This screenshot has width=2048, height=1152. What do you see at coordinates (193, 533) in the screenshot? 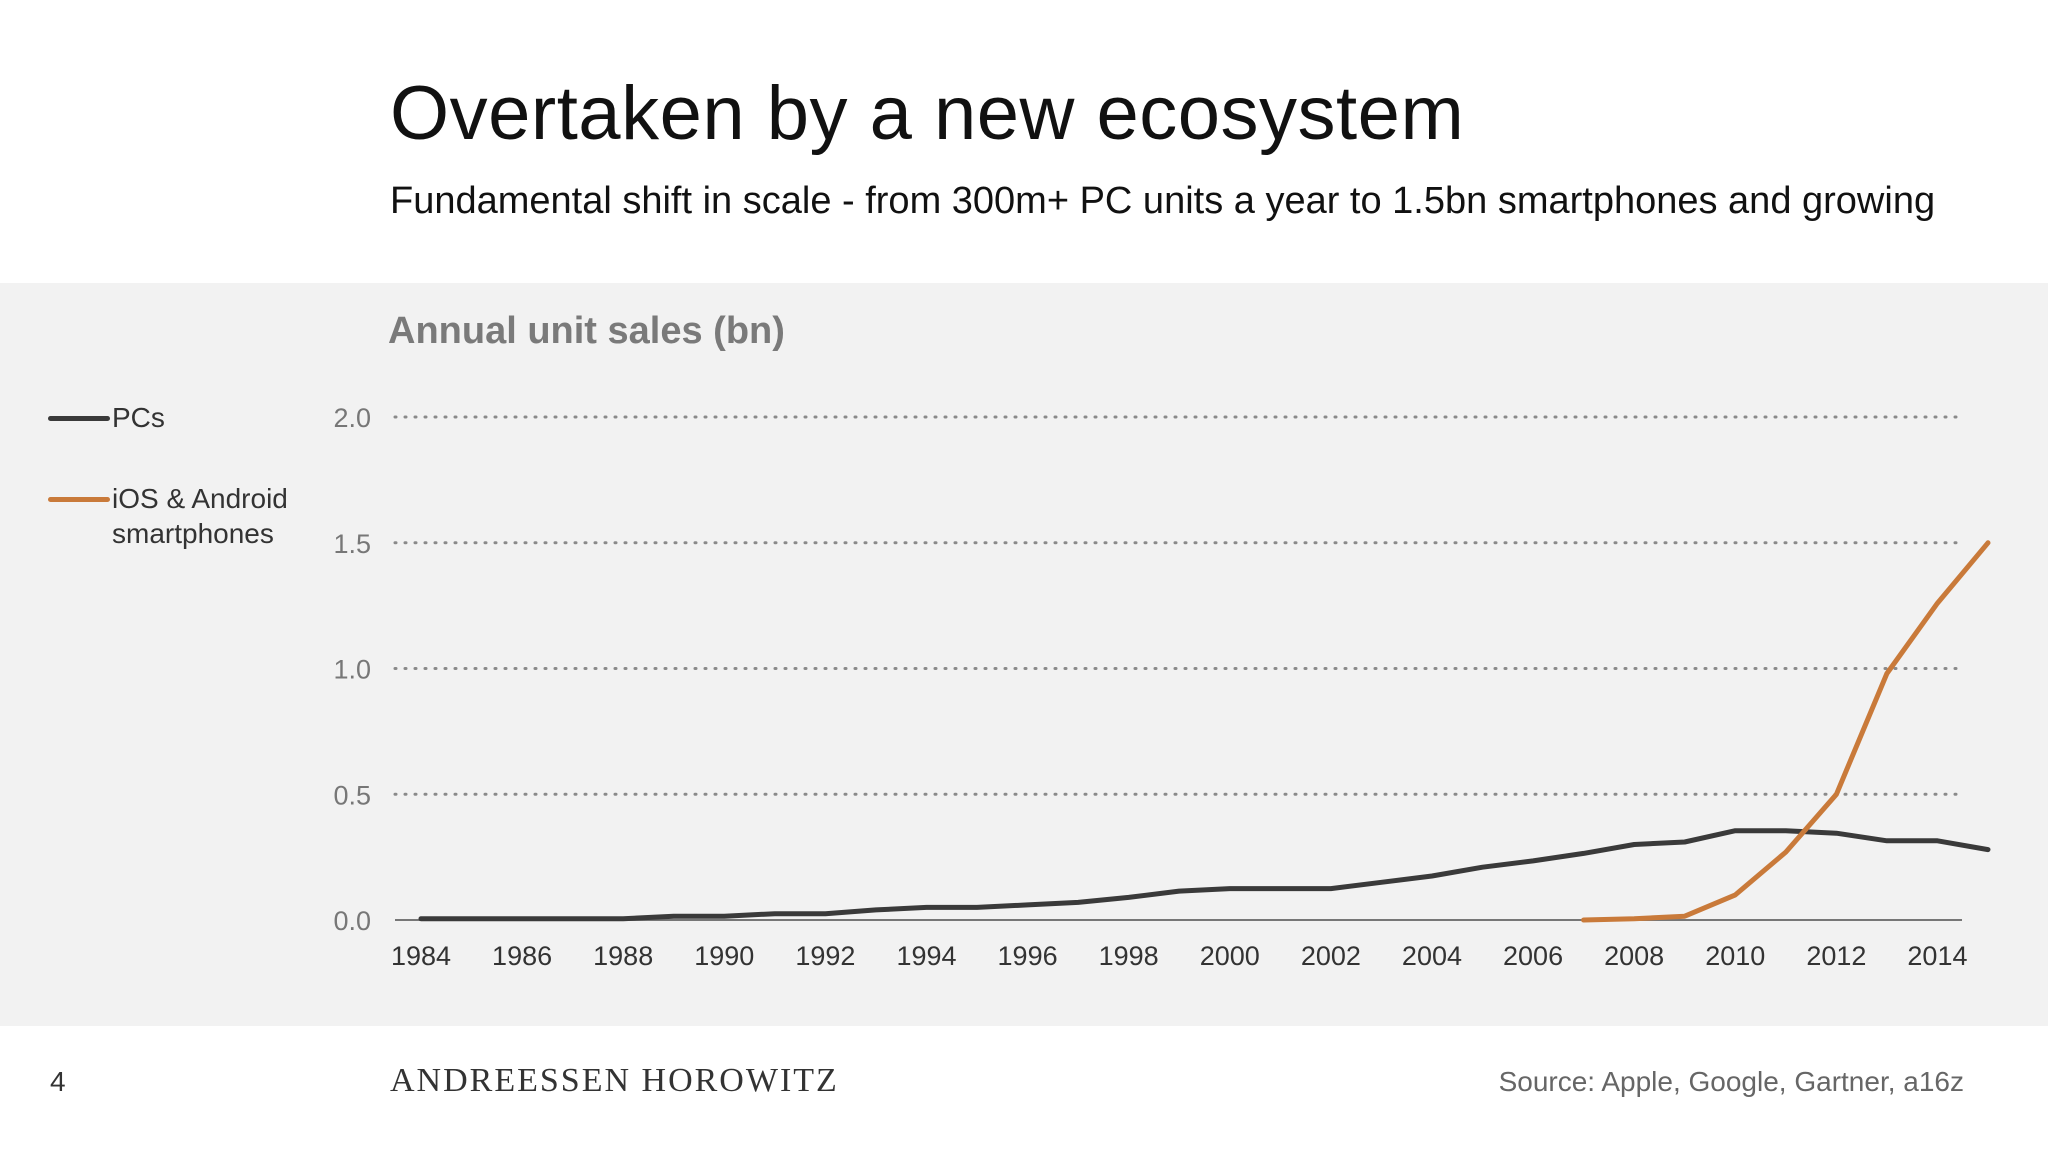
I see `legend-label-smartphones-line2: smartphones` at bounding box center [193, 533].